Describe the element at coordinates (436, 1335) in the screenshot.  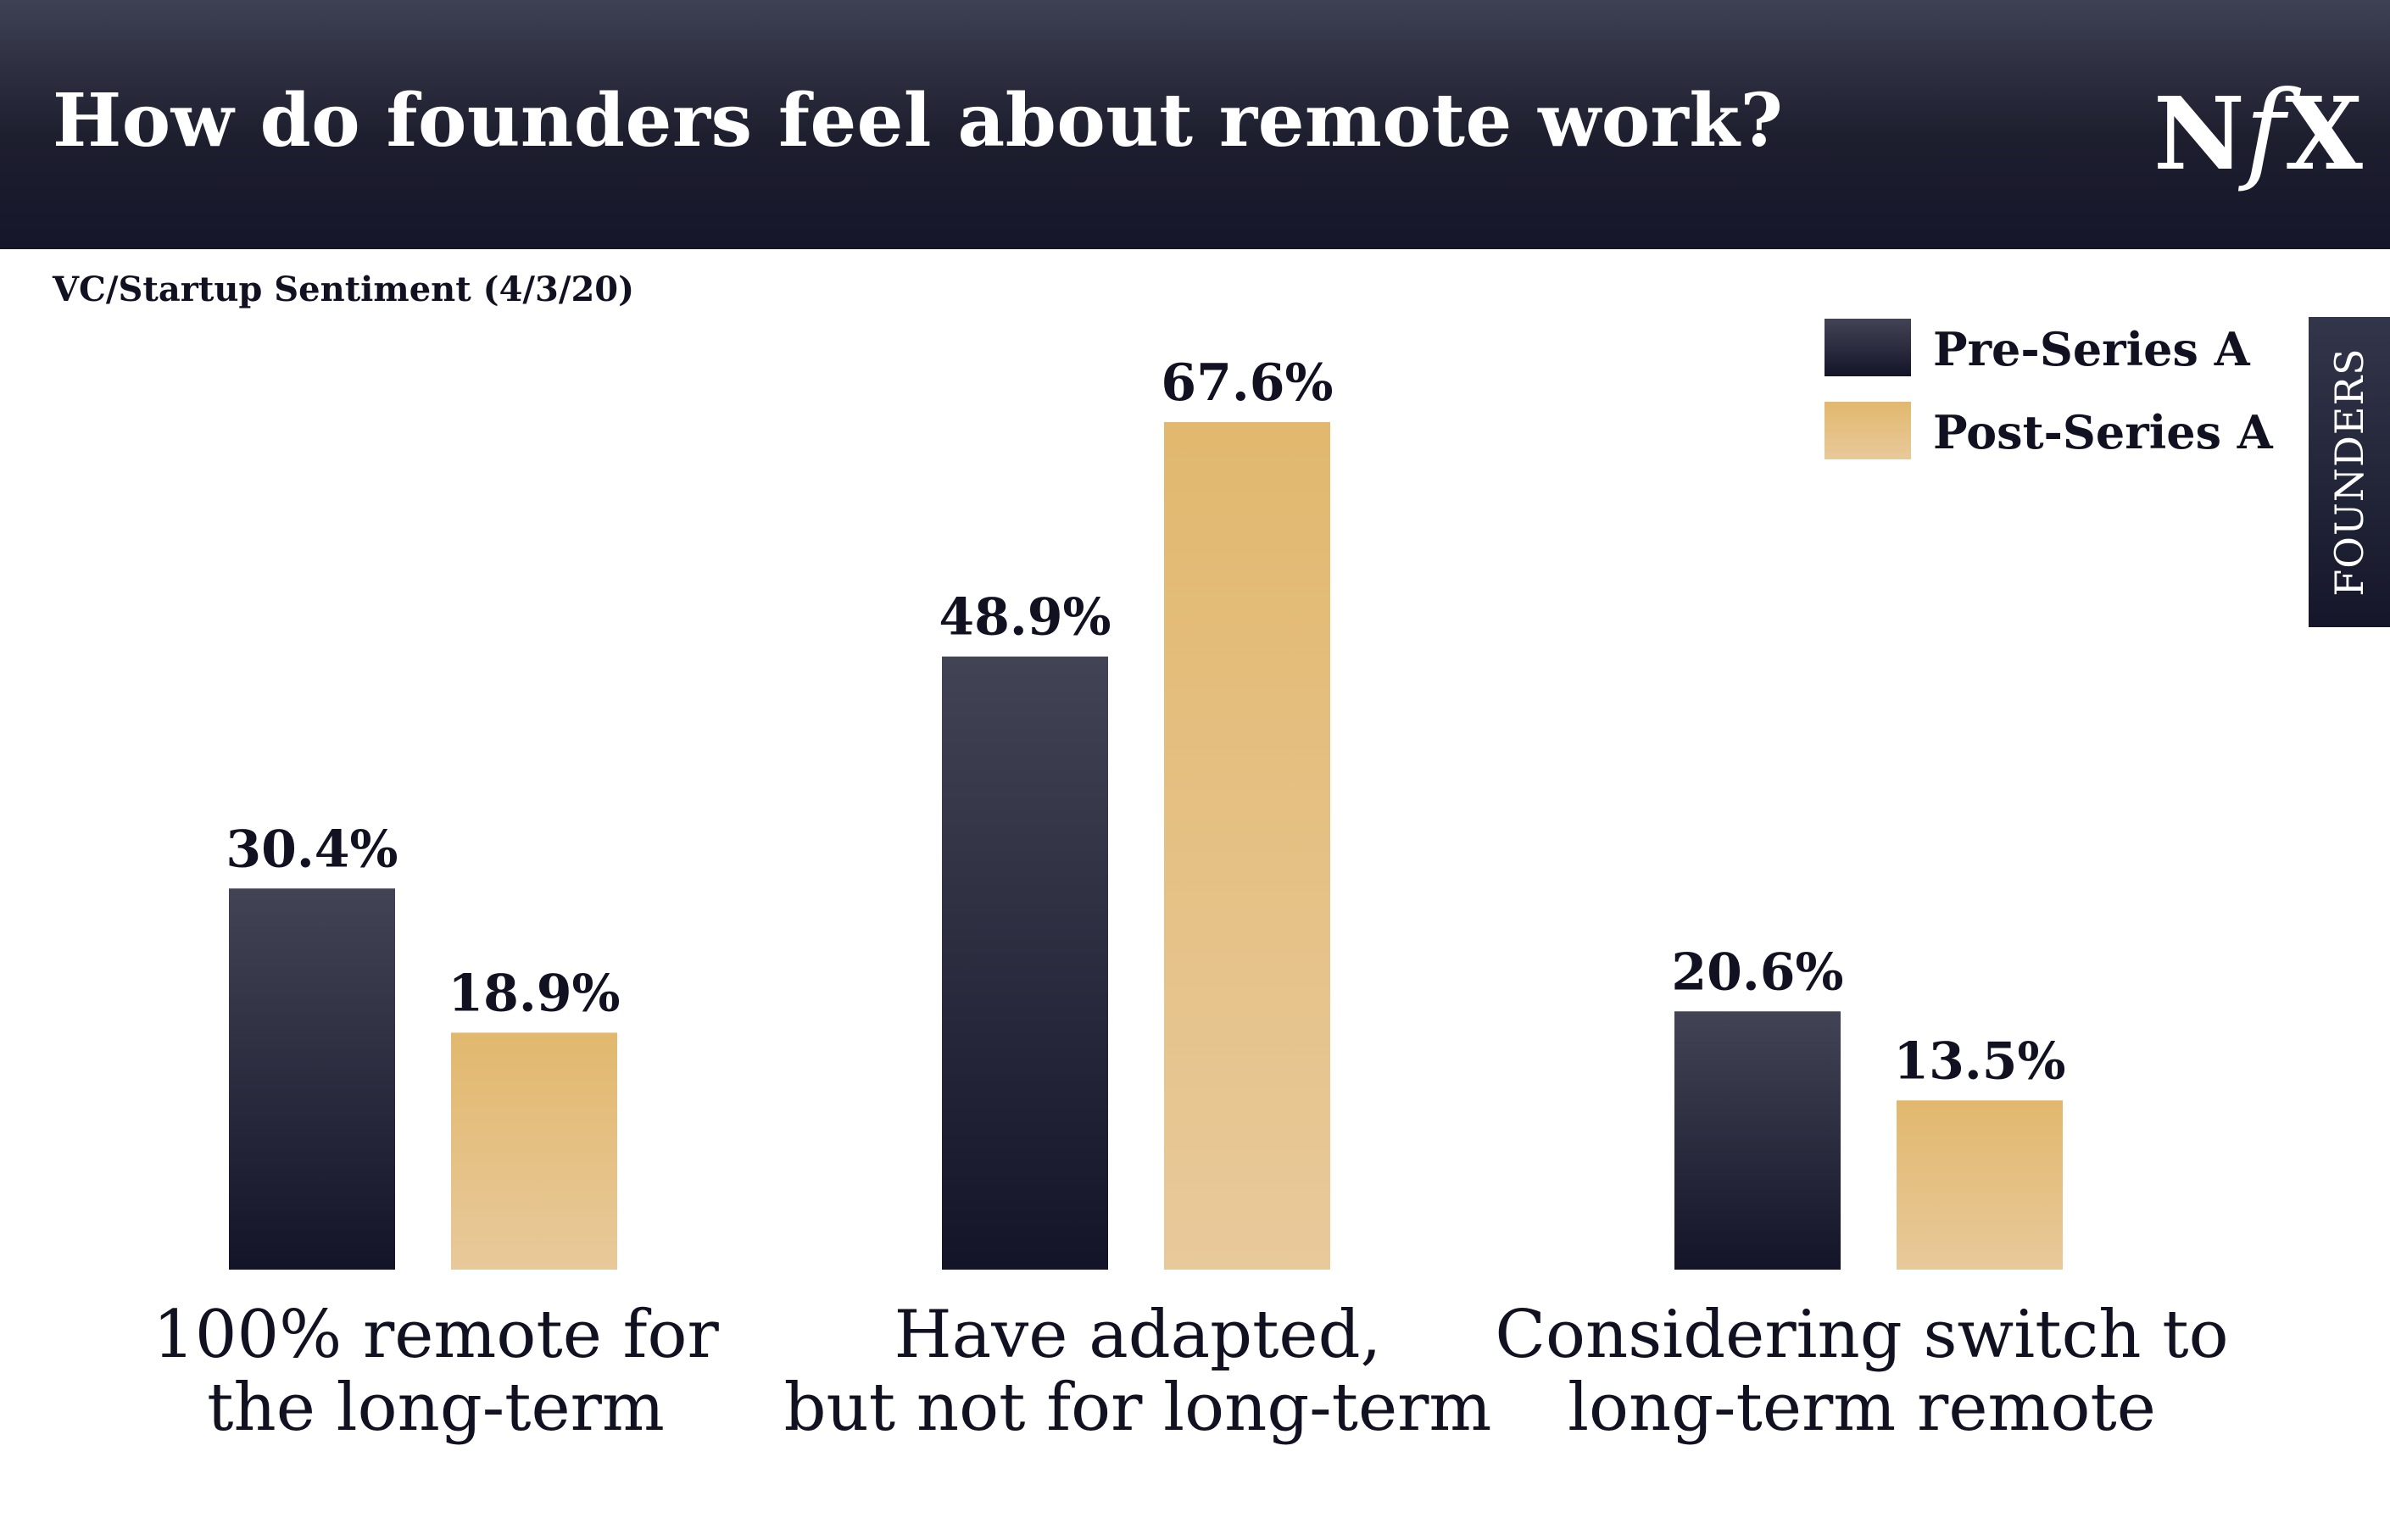
I see `category-label-line: 100% remote for` at that location.